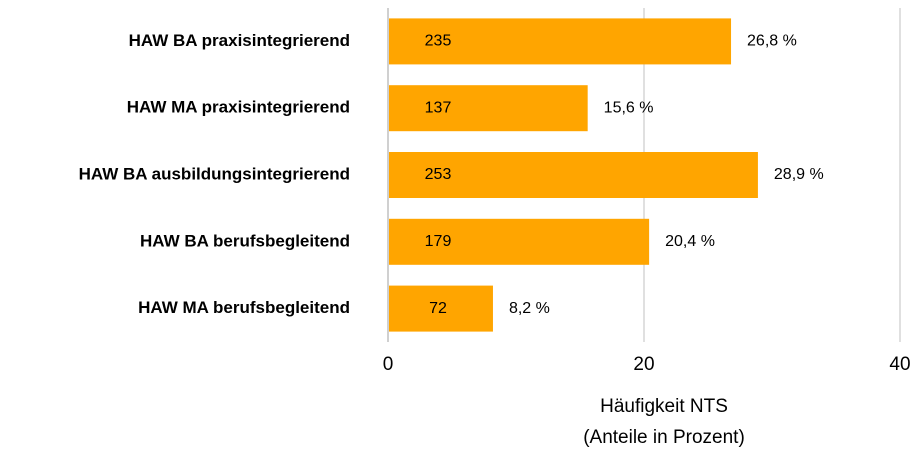 The width and height of the screenshot is (916, 450). I want to click on x-tick-label: 20, so click(643, 364).